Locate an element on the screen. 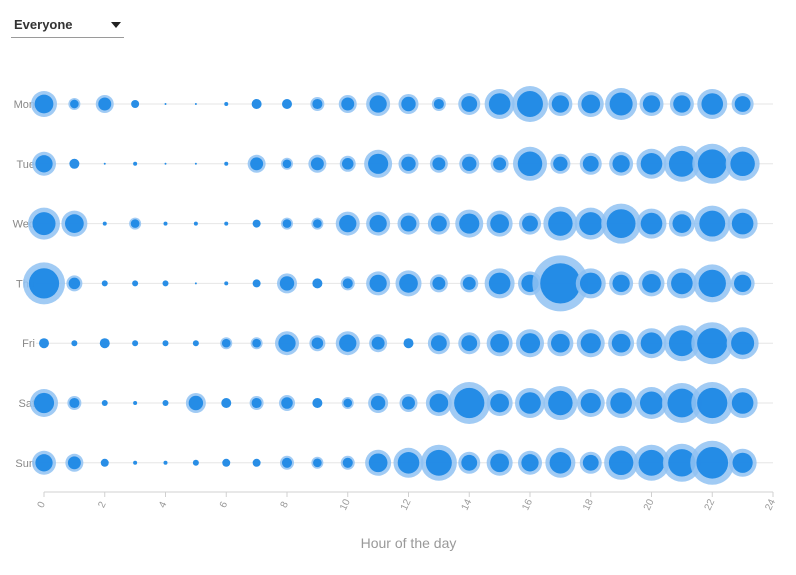  day-label: Mon is located at coordinates (24, 105).